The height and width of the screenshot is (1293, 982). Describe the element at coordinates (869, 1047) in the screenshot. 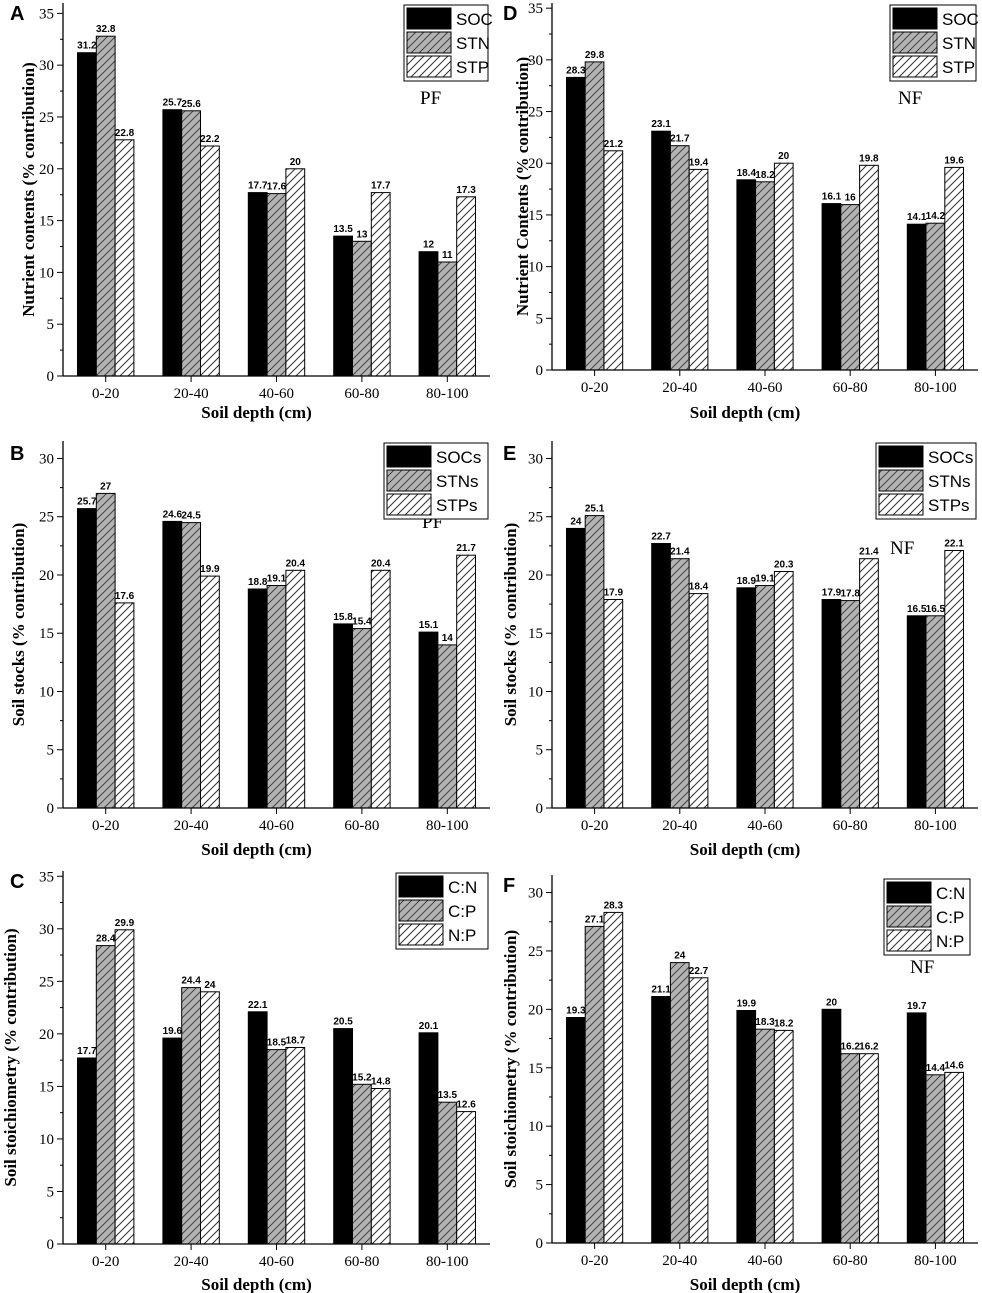

I see `data-label: 16.2` at that location.